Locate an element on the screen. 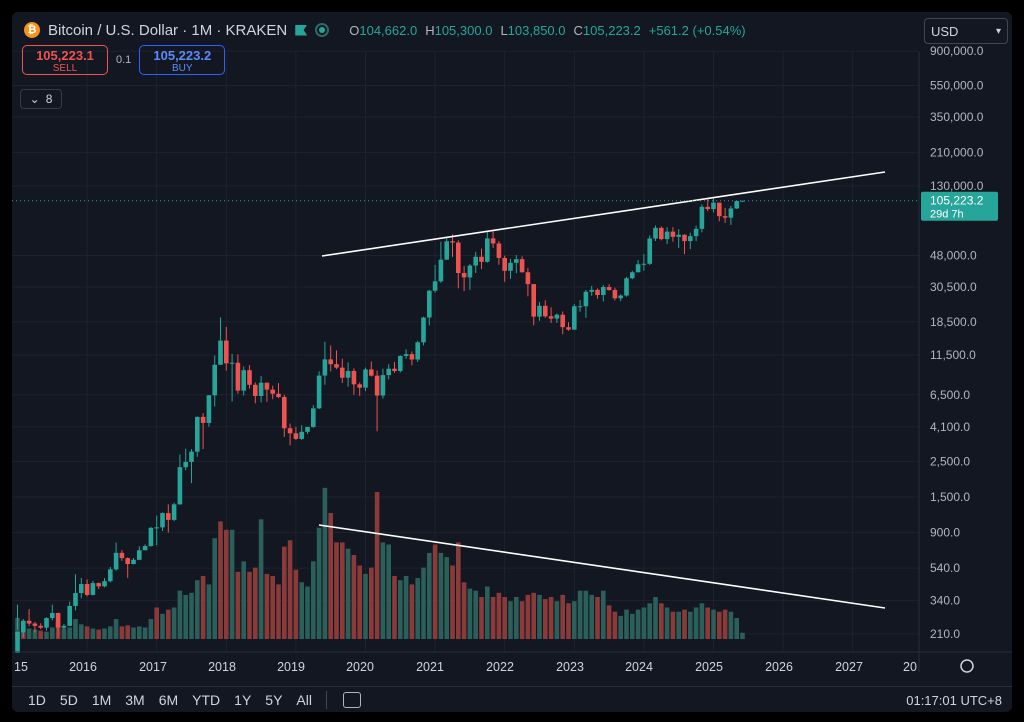 Image resolution: width=1024 pixels, height=722 pixels. y-tick-label: 350,000.0 is located at coordinates (957, 117).